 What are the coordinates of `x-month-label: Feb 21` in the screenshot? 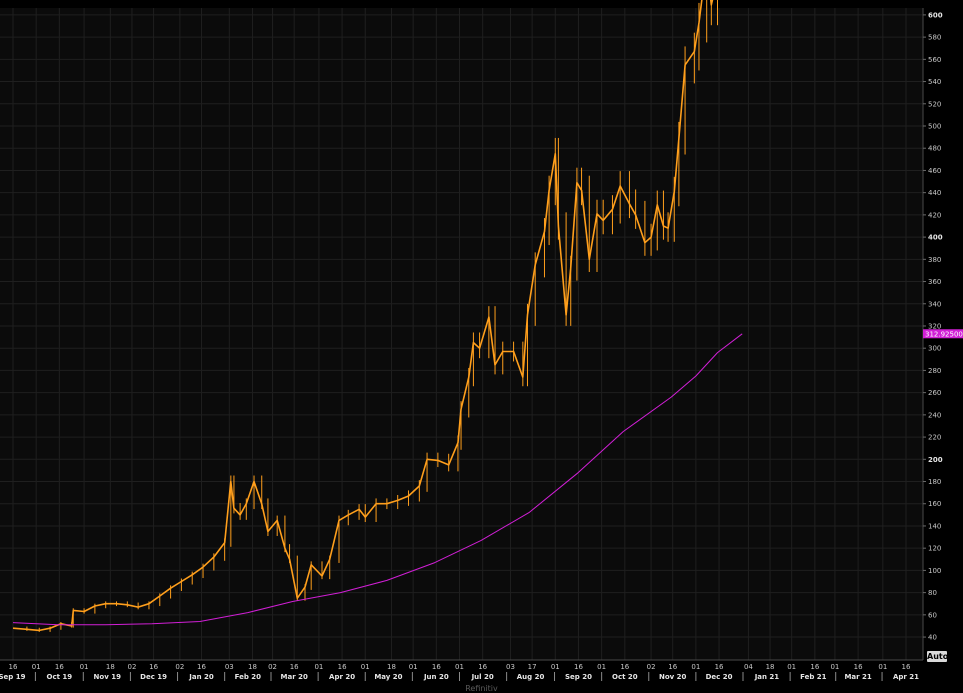 It's located at (813, 677).